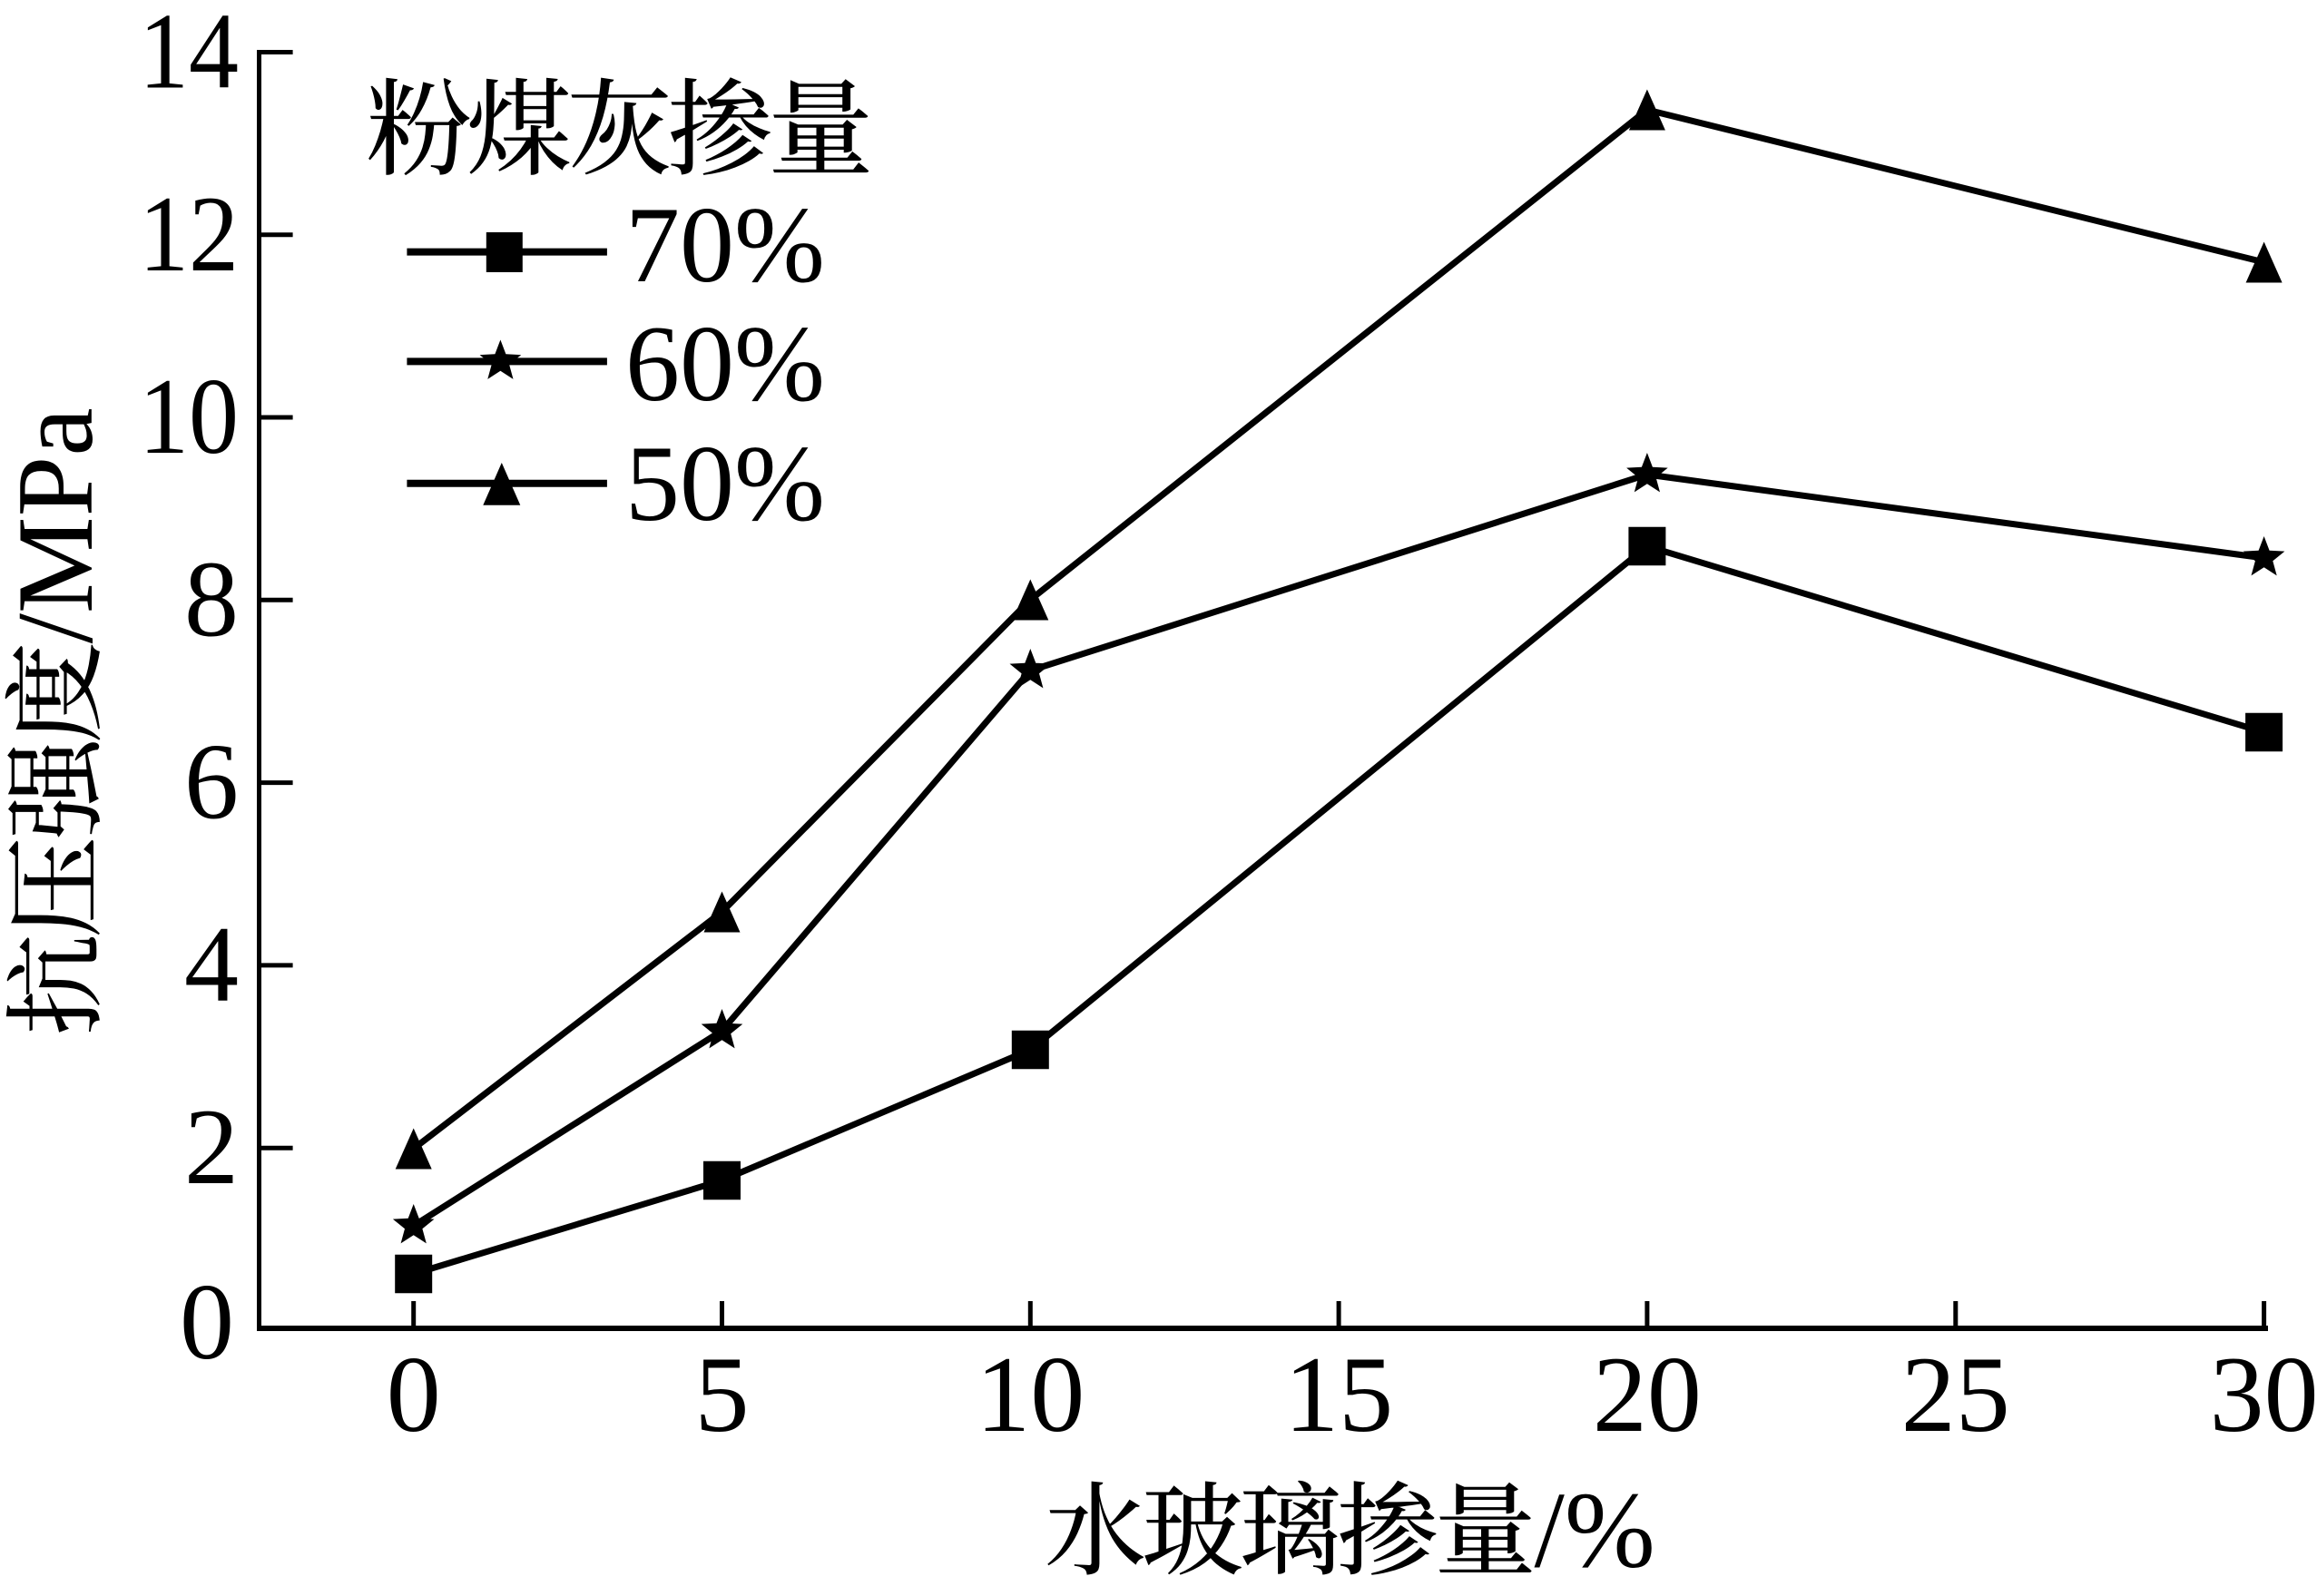 This screenshot has height=1596, width=2317. What do you see at coordinates (725, 483) in the screenshot?
I see `svg-text: 50%` at bounding box center [725, 483].